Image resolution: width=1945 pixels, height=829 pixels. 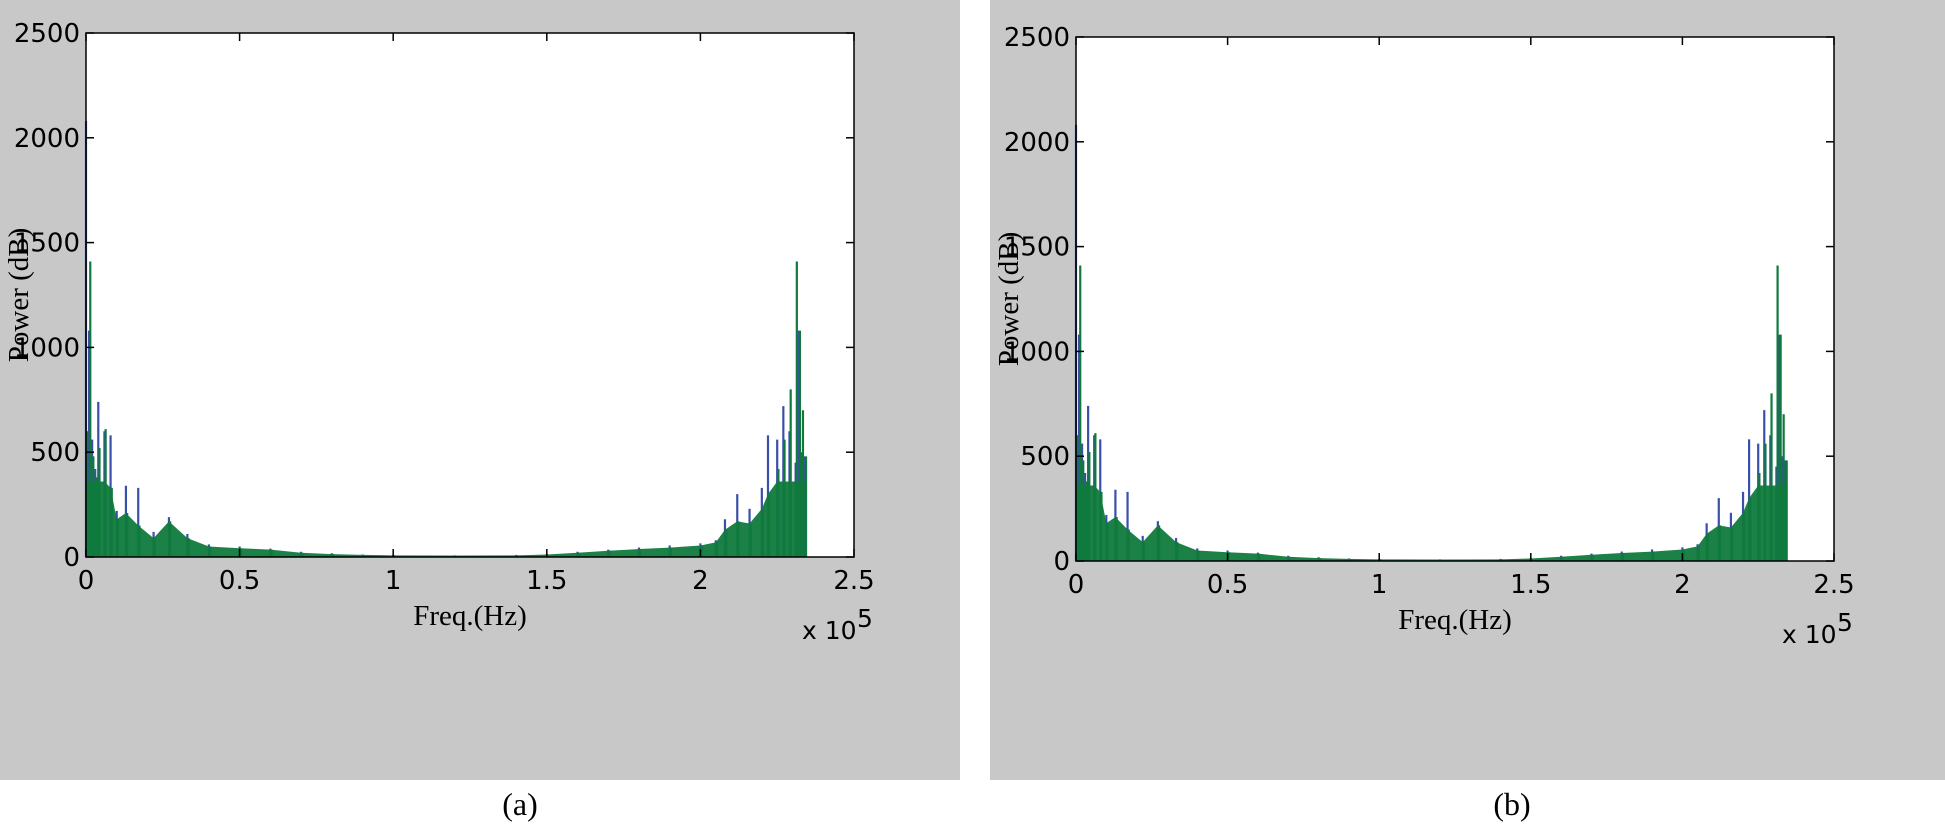 I want to click on panel-caption-b: (b), so click(x=1512, y=804).